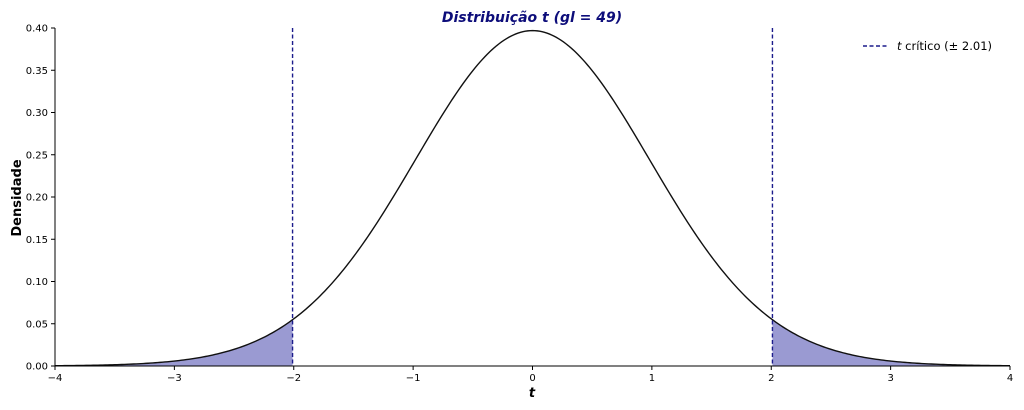  Describe the element at coordinates (413, 378) in the screenshot. I see `x-tick-label: −1` at that location.